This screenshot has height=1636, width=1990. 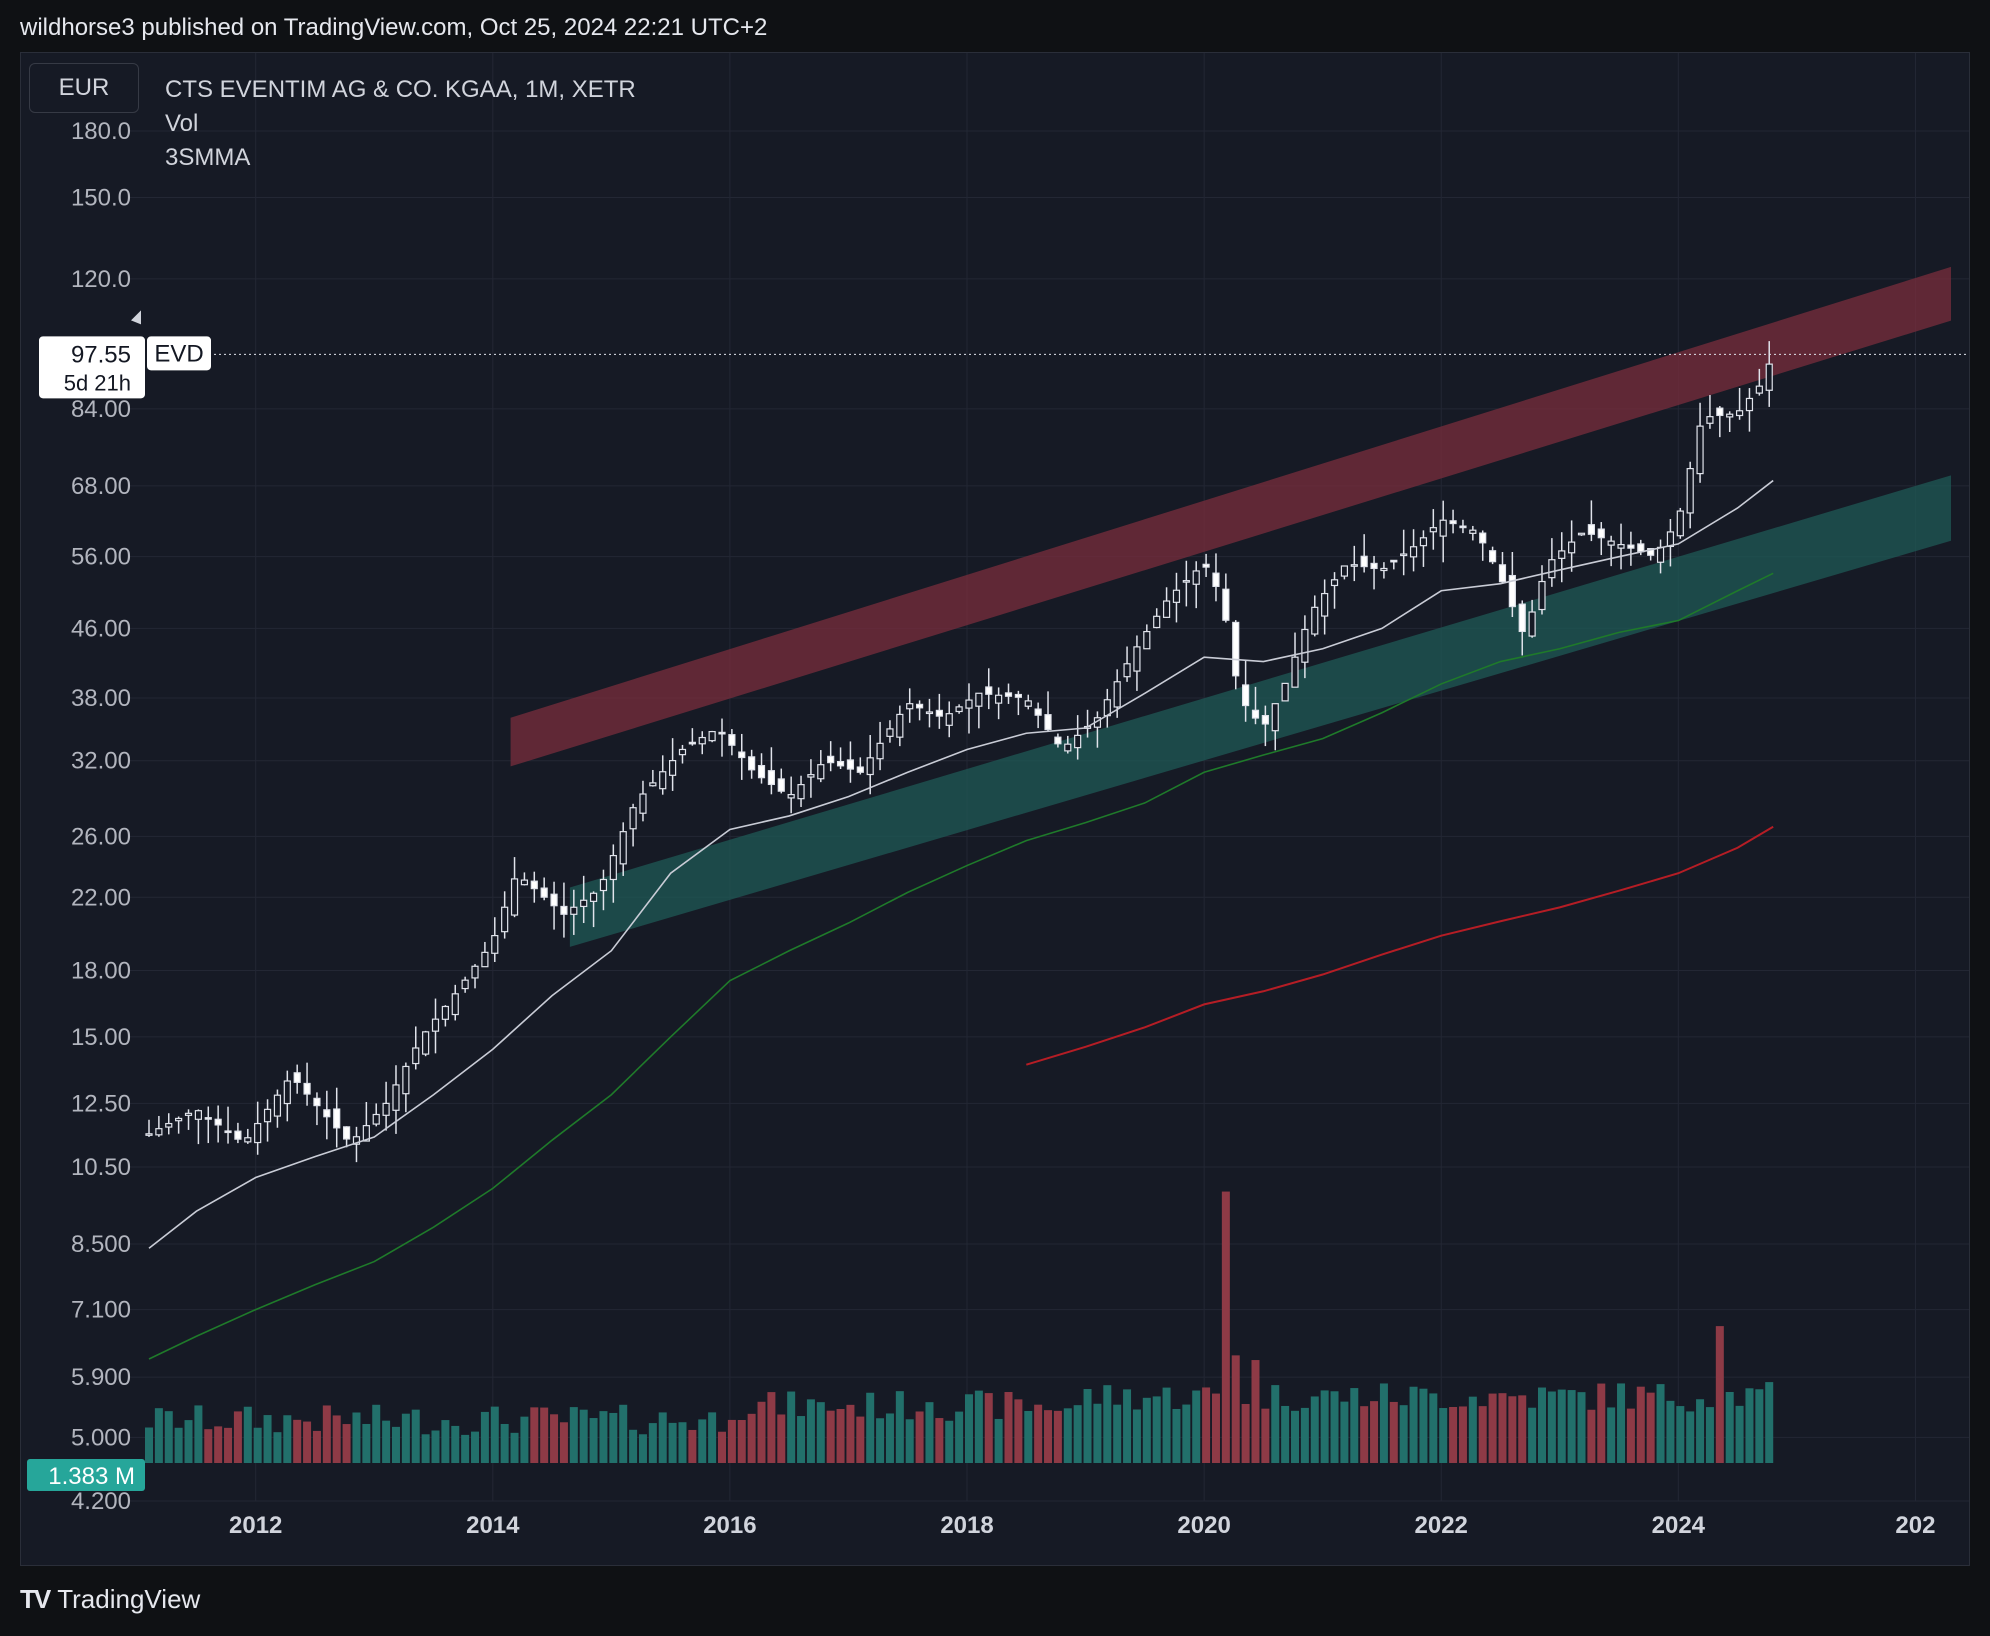 What do you see at coordinates (400, 89) in the screenshot?
I see `legend-symbol: CTS EVENTIM AG & CO. KGAA, 1M, XETR` at bounding box center [400, 89].